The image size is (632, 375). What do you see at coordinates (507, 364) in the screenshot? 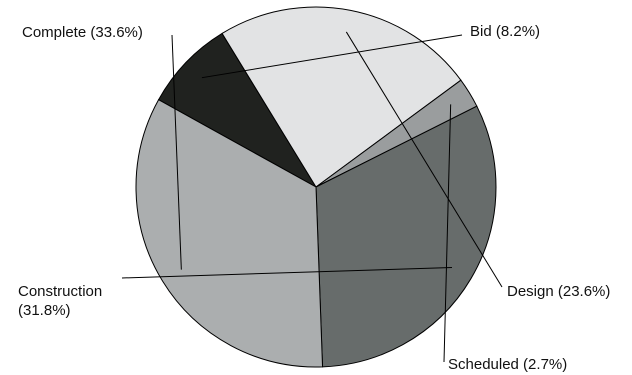
I see `label-scheduled: Scheduled (2.7%)` at bounding box center [507, 364].